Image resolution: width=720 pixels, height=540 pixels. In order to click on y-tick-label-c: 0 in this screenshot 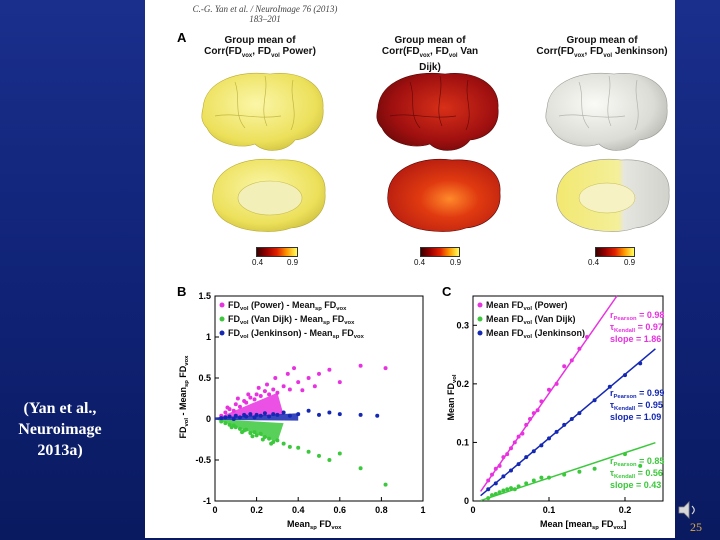, I will do `click(466, 501)`.